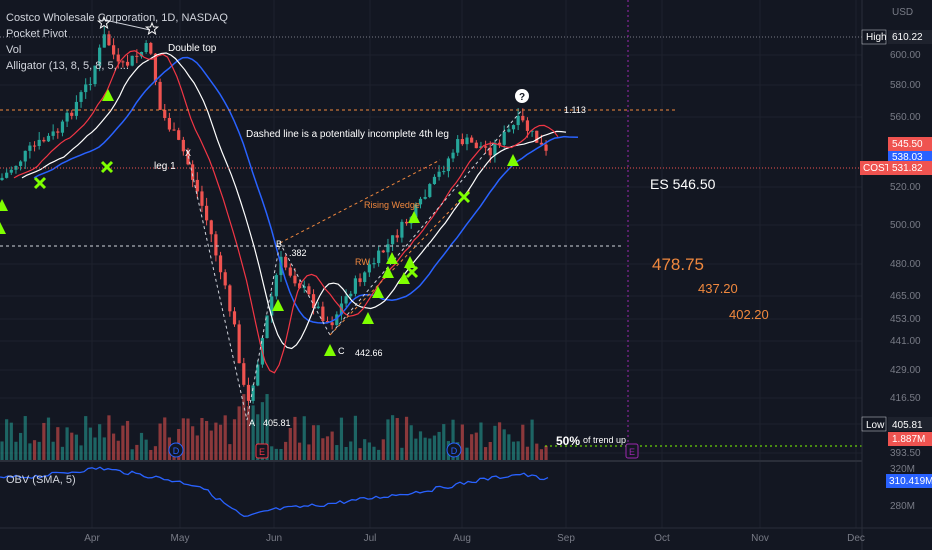  What do you see at coordinates (474, 538) in the screenshot?
I see `time-axis: Apr May Jun Jul Aug Sep Oct Nov Dec` at bounding box center [474, 538].